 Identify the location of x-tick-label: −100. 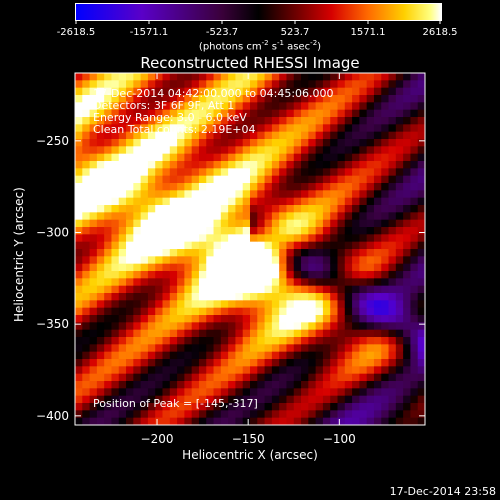
(339, 439).